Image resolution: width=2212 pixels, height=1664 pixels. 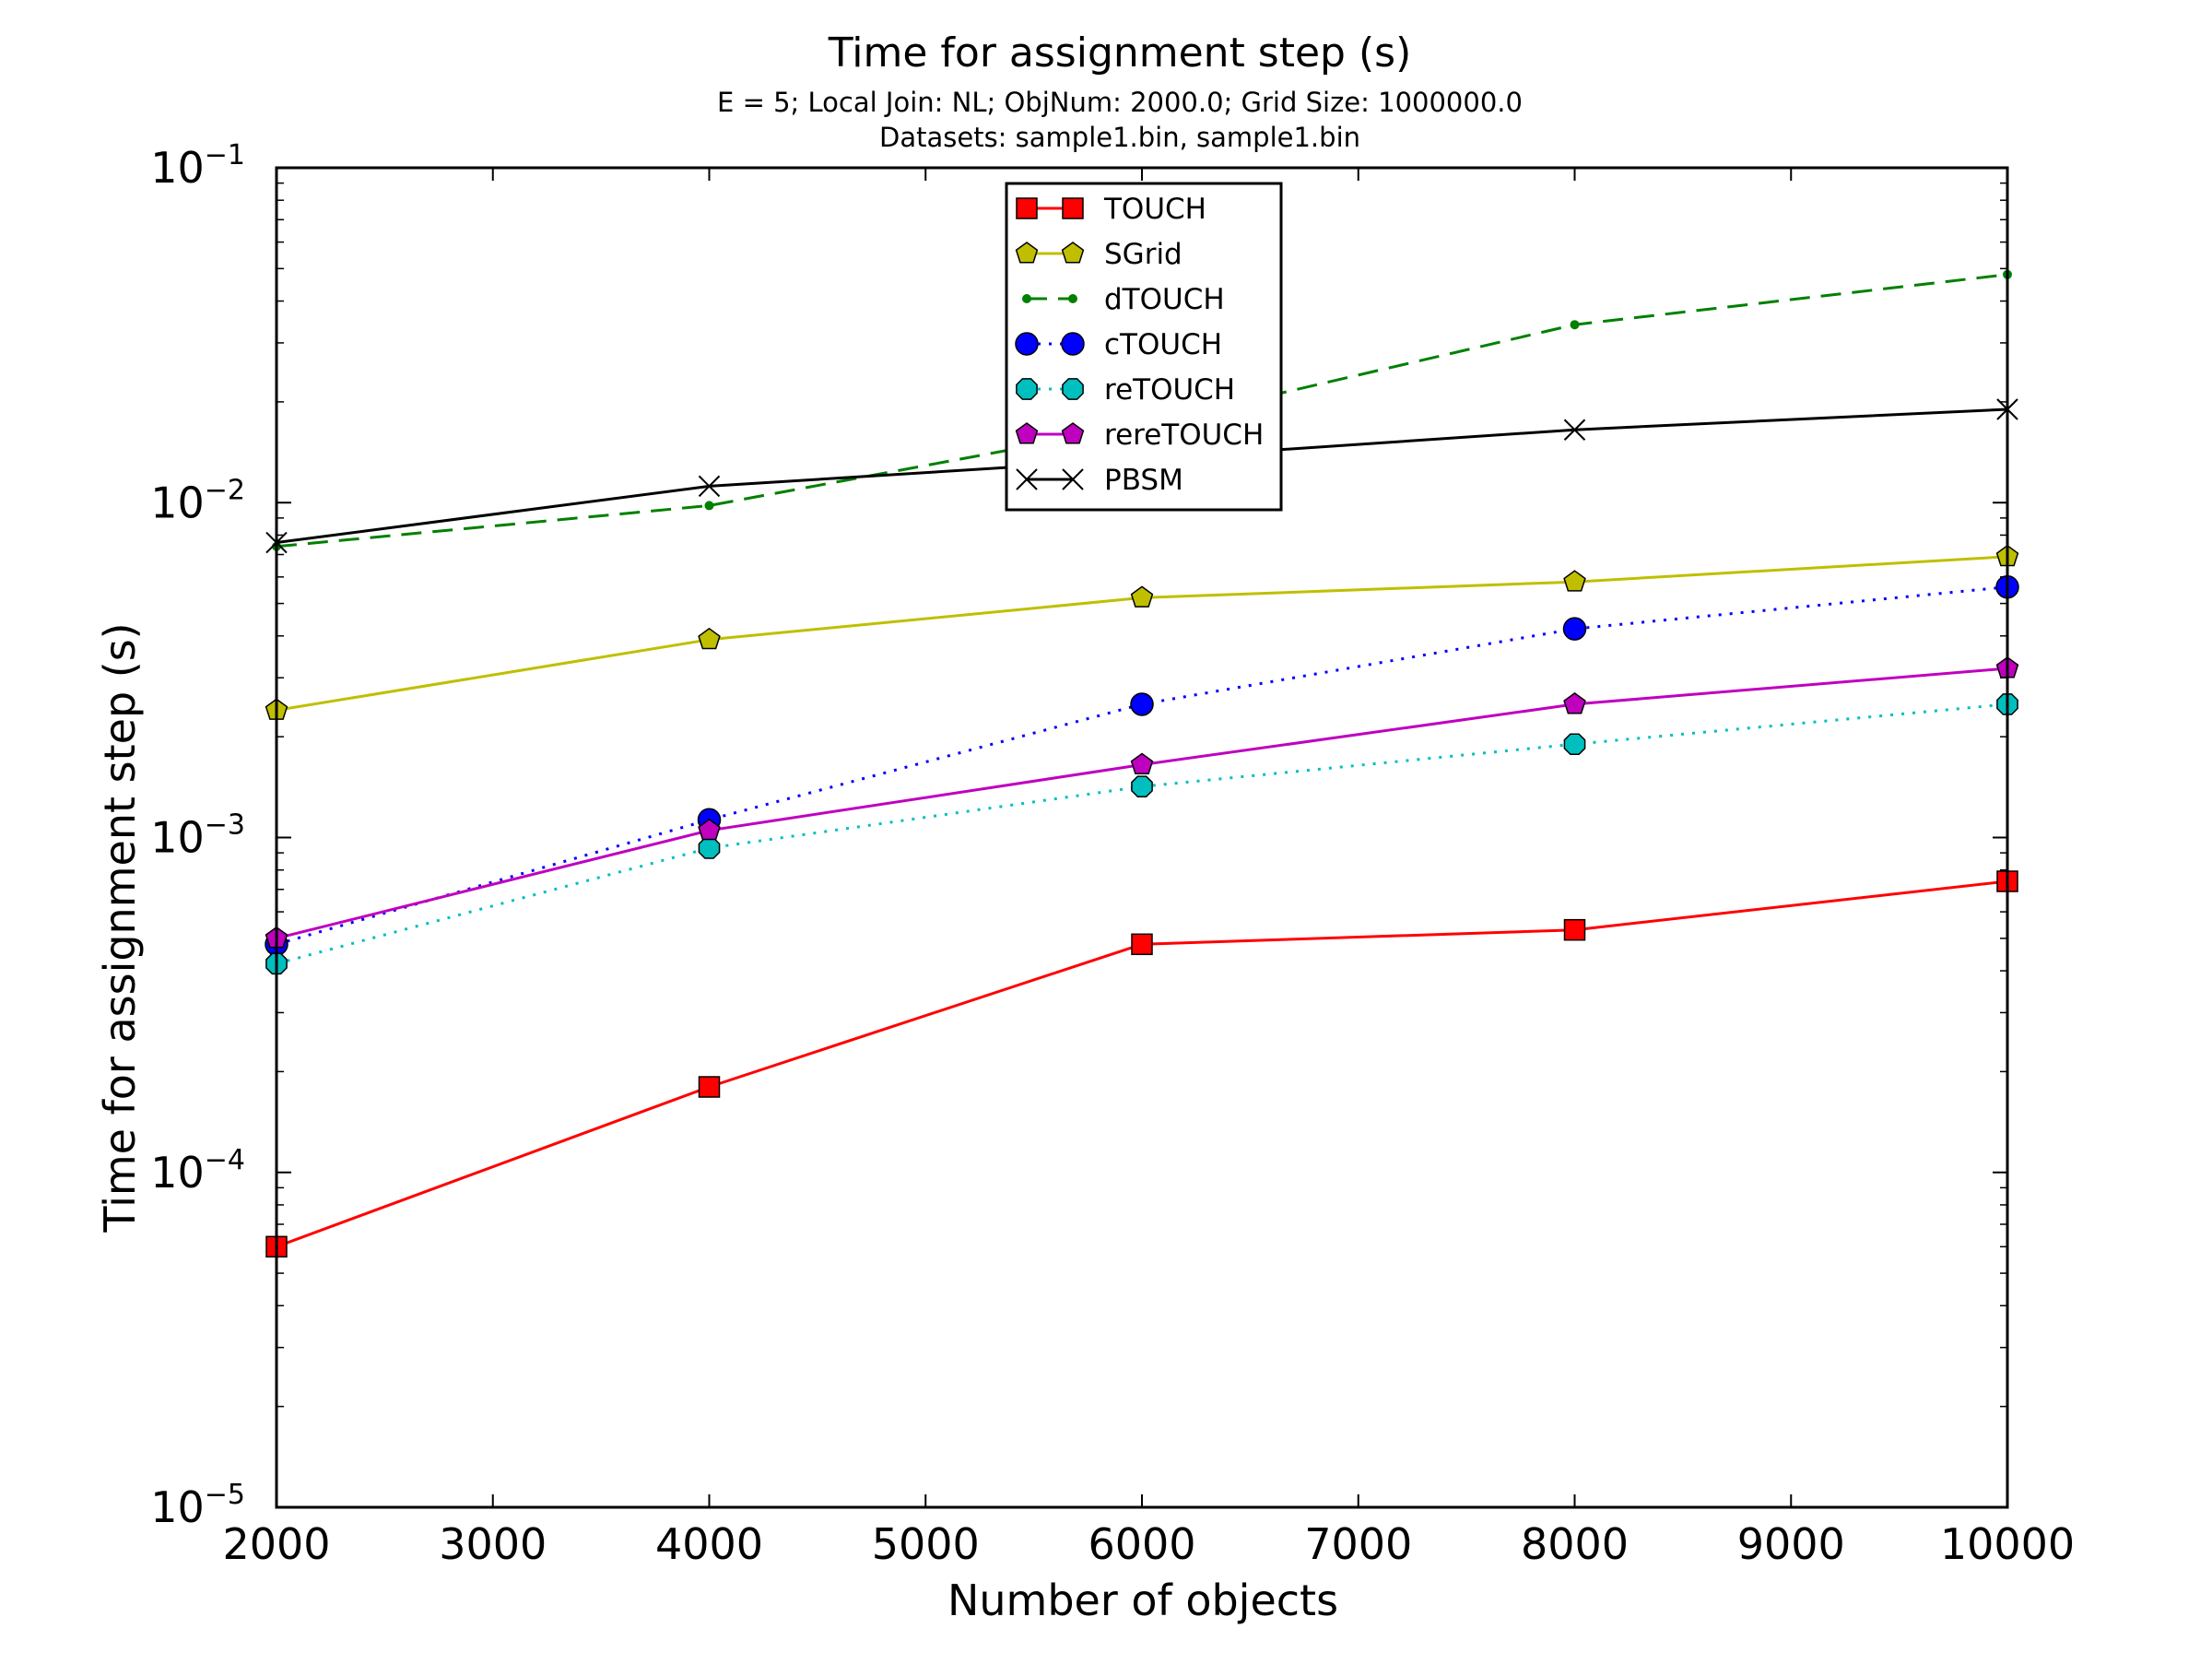 I want to click on x-tick-label: 5000, so click(x=926, y=1544).